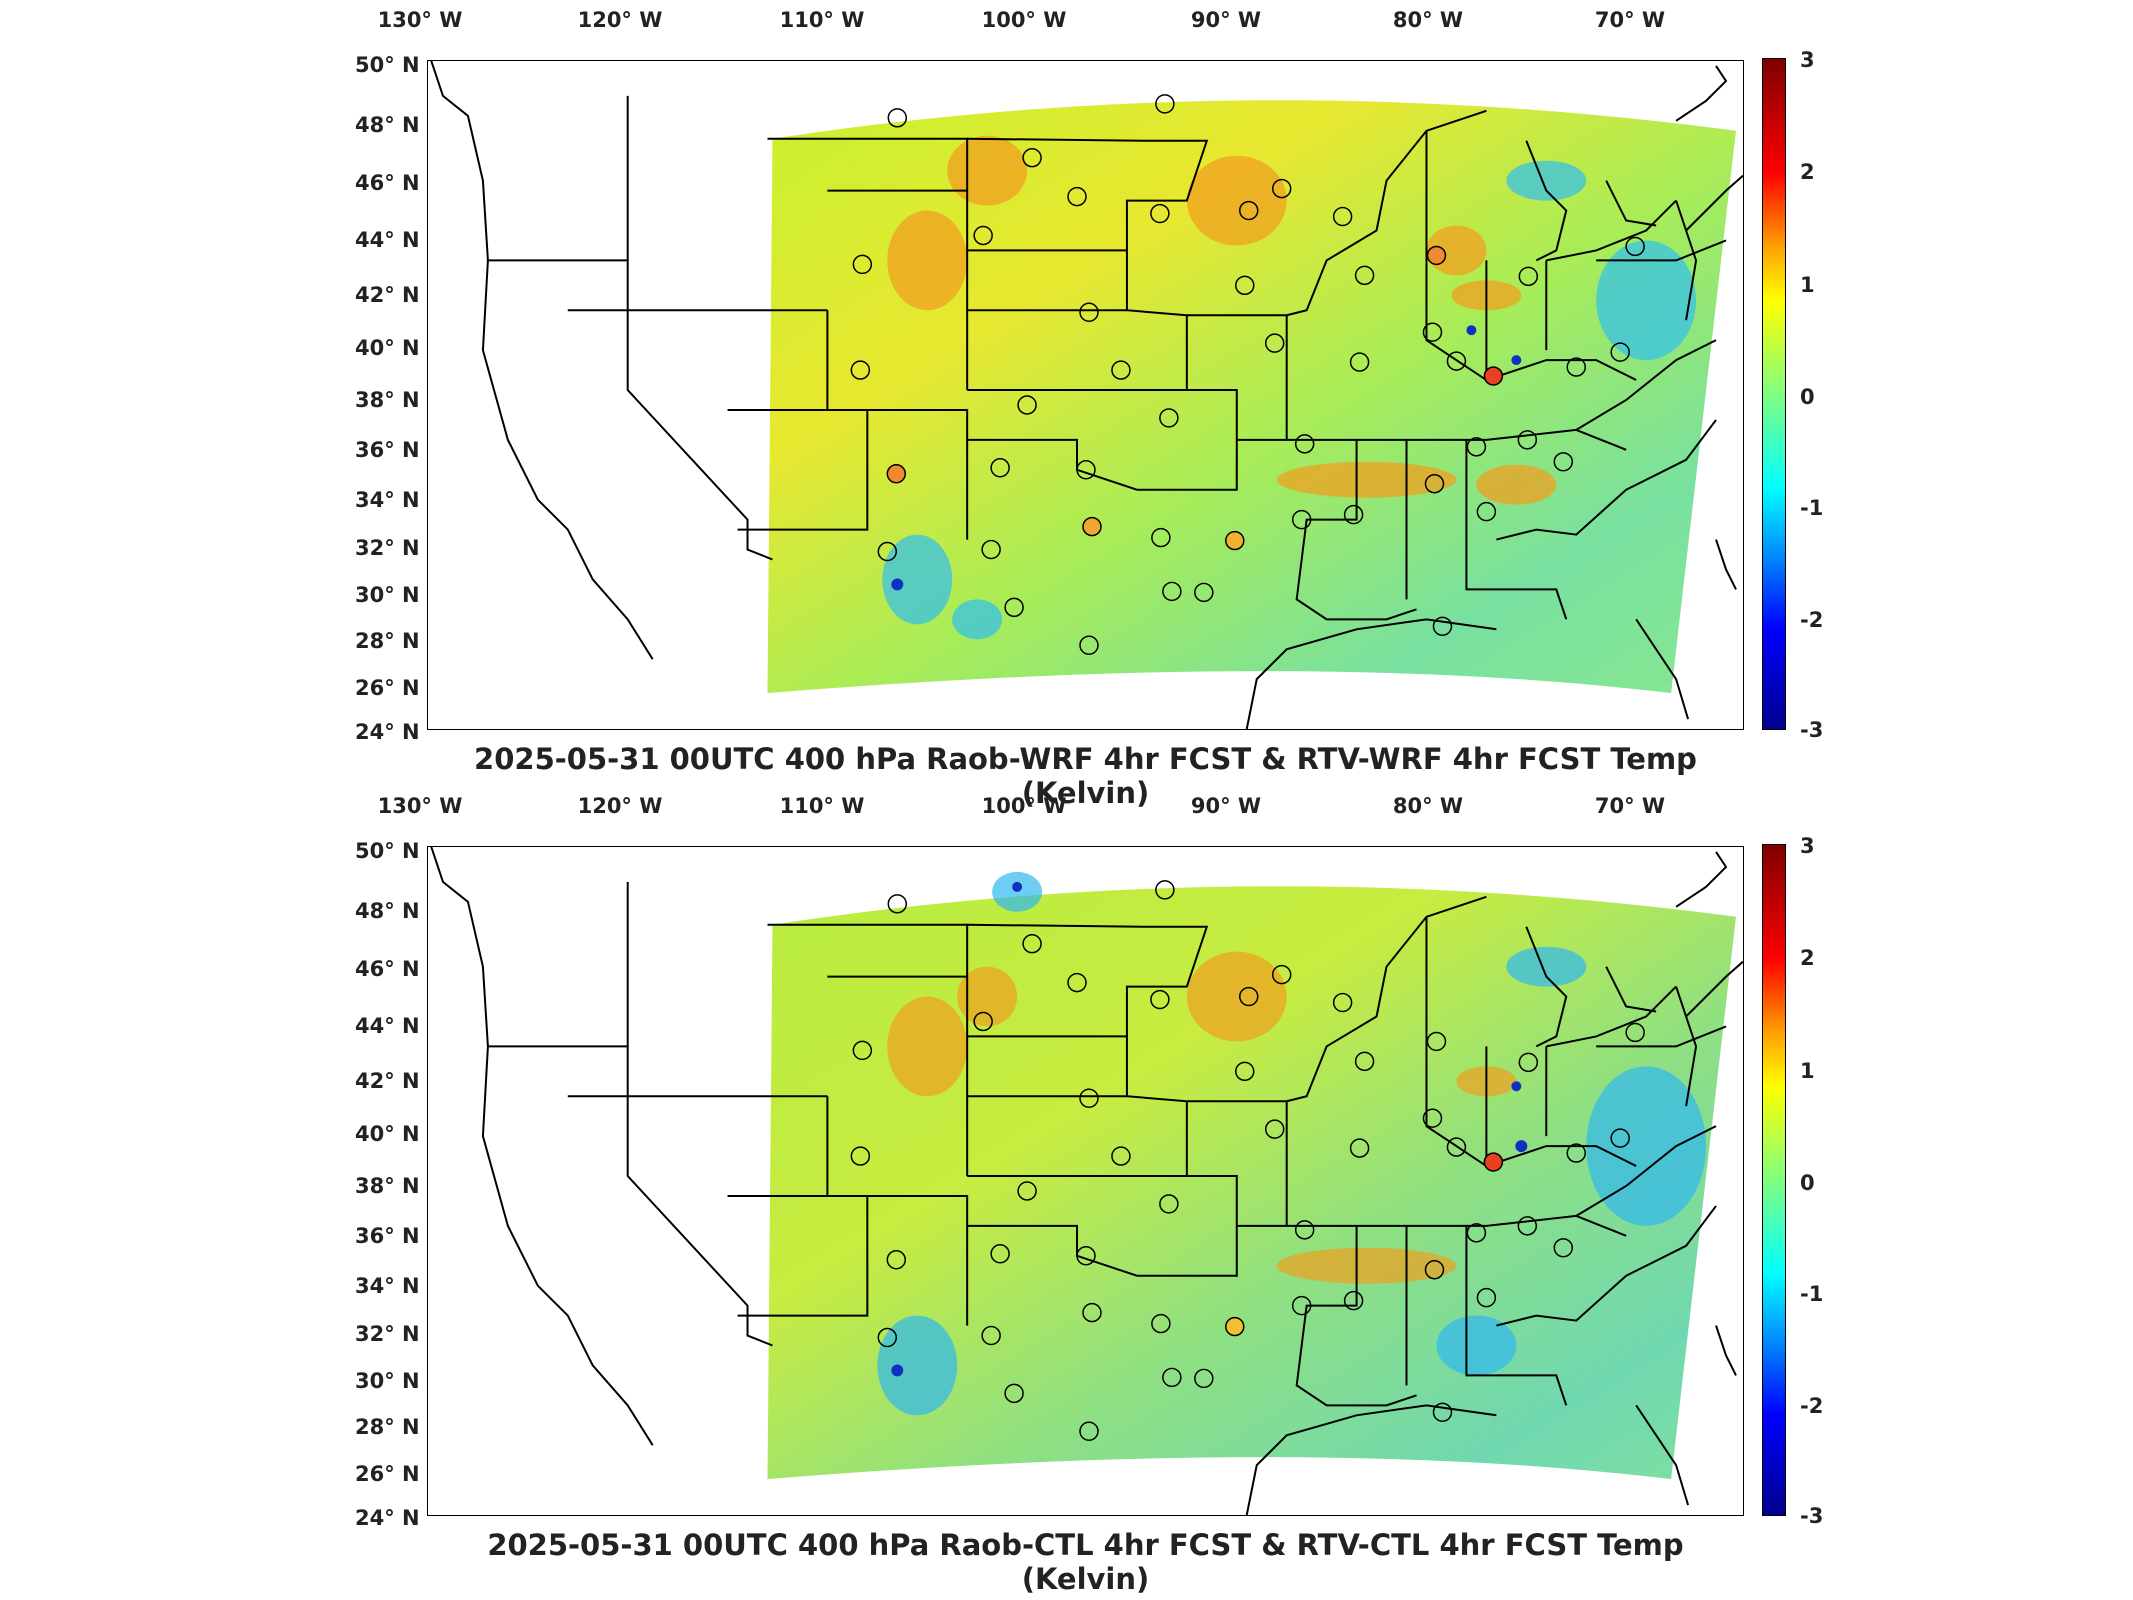  Describe the element at coordinates (1202, 1117) in the screenshot. I see `warm-anomalies-bottom` at that location.